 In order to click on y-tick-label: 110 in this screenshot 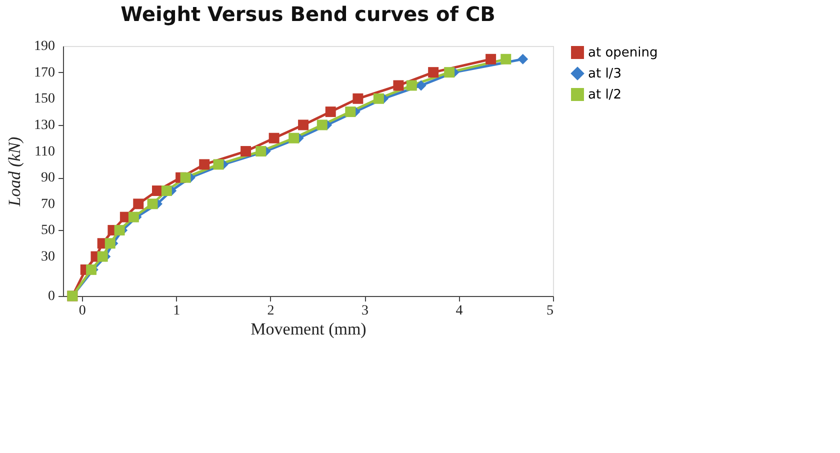, I will do `click(44, 152)`.